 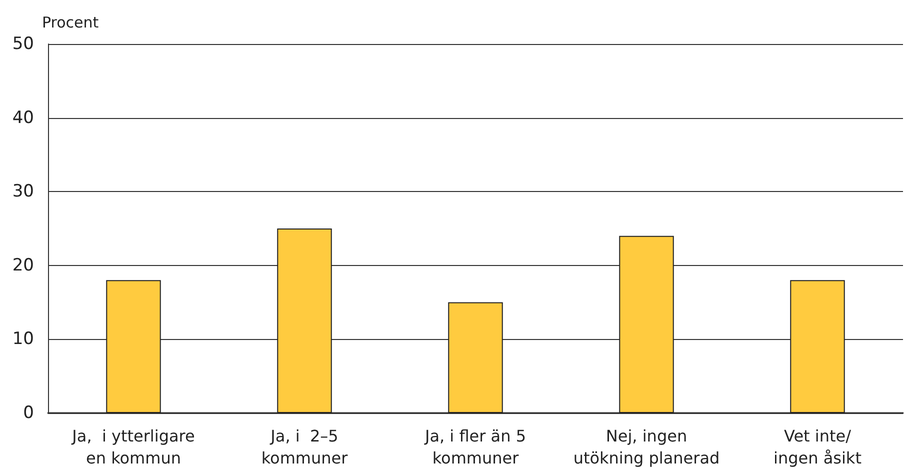 I want to click on y-axis-title: Procent, so click(x=70, y=23).